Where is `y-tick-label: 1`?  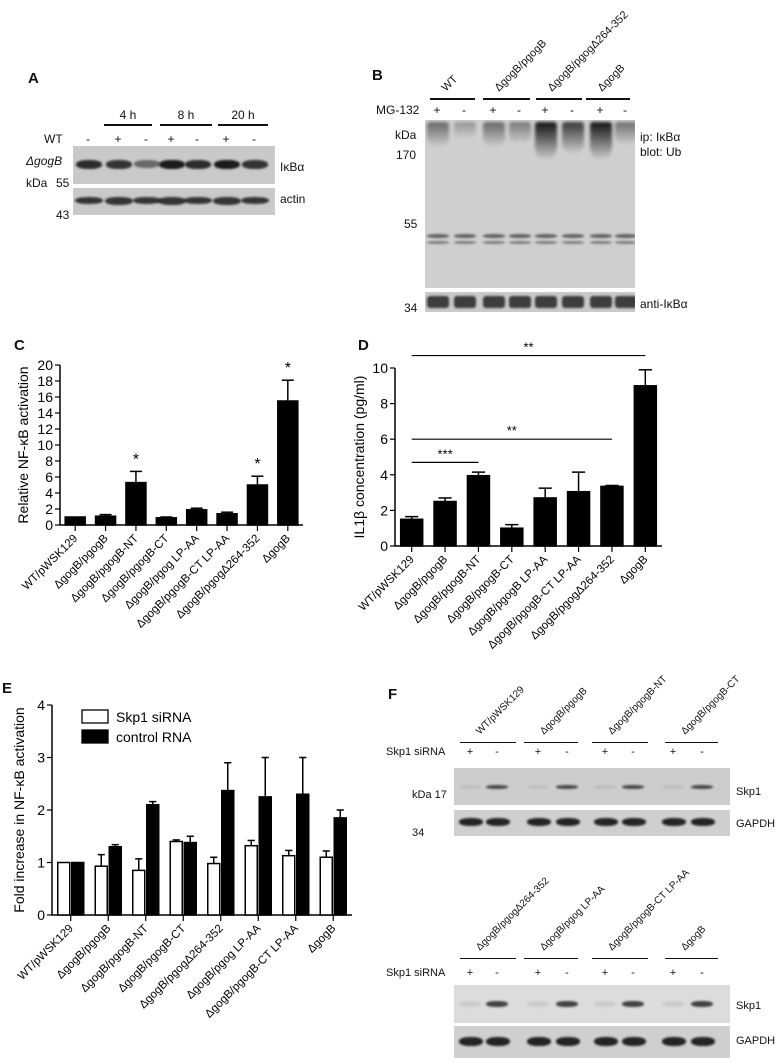 y-tick-label: 1 is located at coordinates (41, 863).